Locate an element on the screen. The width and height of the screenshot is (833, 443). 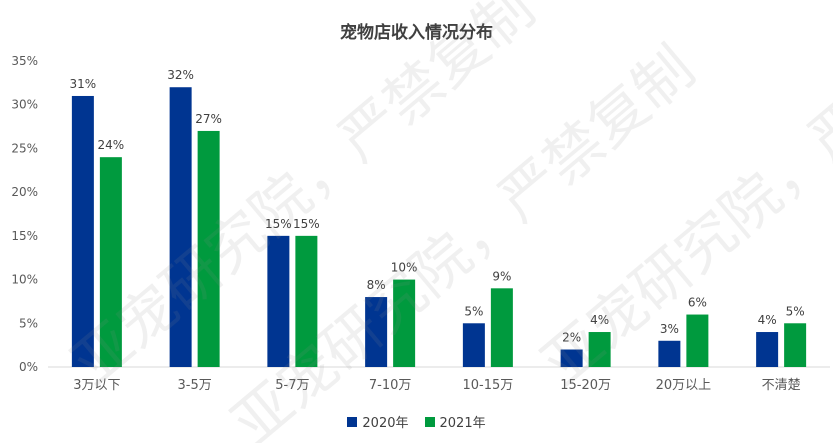
x-tick-label: 20万以上 is located at coordinates (684, 385).